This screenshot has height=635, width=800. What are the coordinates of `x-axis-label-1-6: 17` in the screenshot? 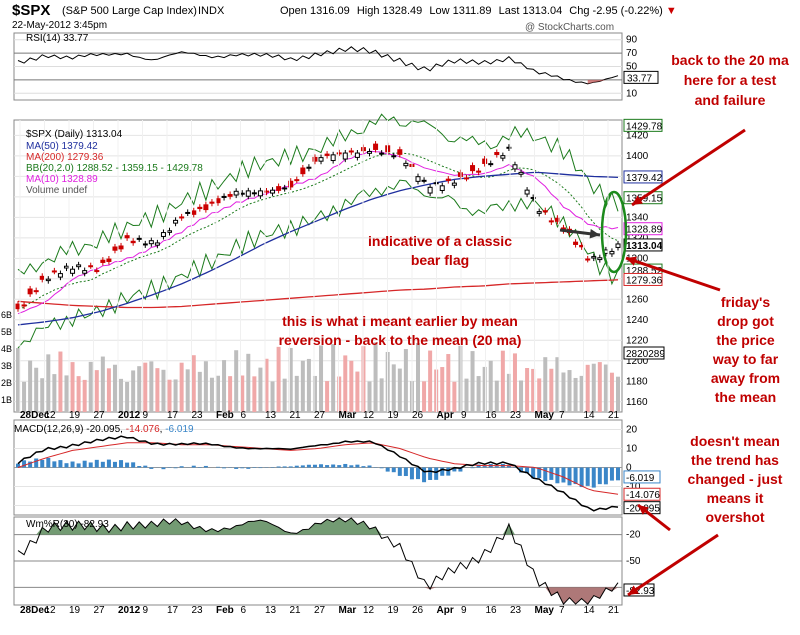 It's located at (173, 610).